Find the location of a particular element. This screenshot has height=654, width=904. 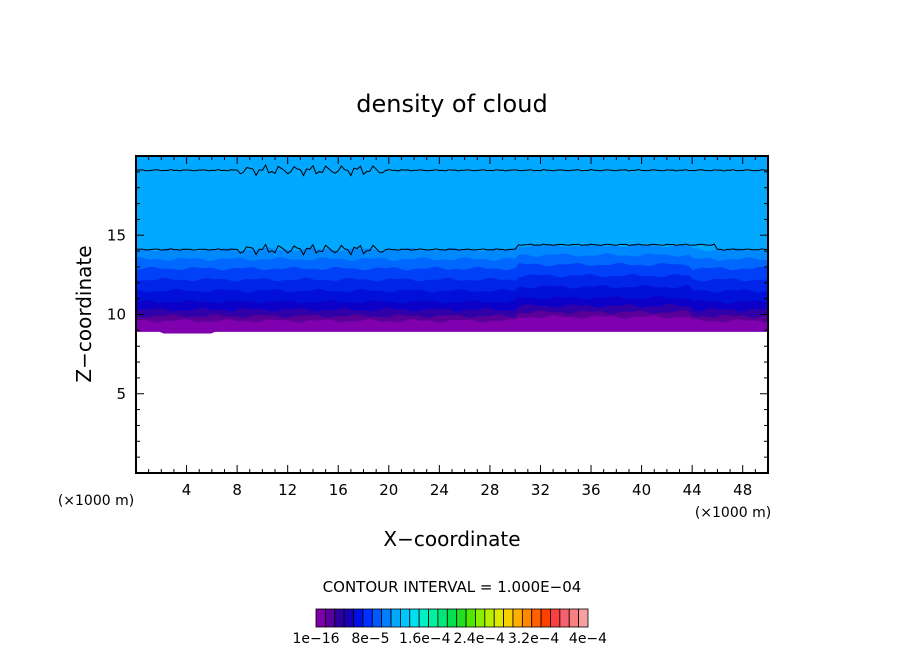

colorbar-labels: 1e−16 8e−5 1.6e−4 2.4e−4 3.2e−4 4e−4 is located at coordinates (449, 639).